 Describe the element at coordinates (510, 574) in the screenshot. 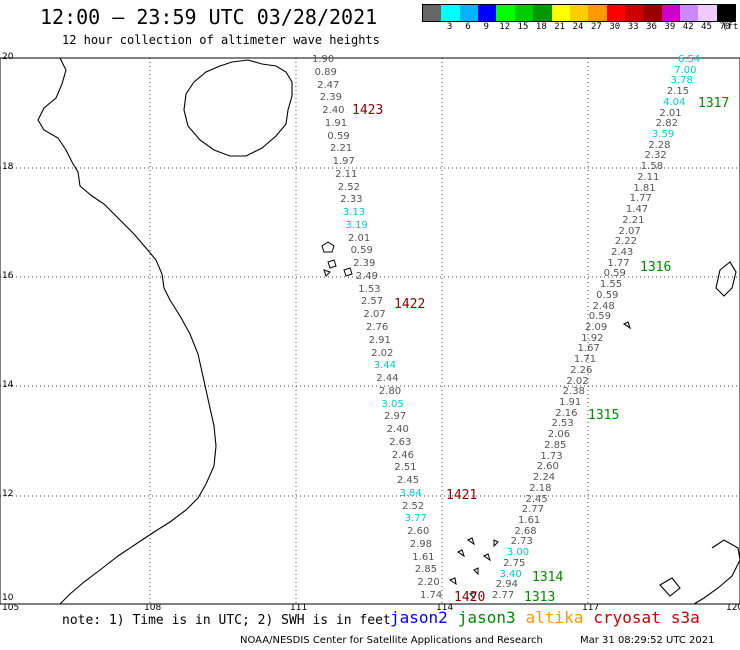

I see `wave-height-value: 3.40` at that location.